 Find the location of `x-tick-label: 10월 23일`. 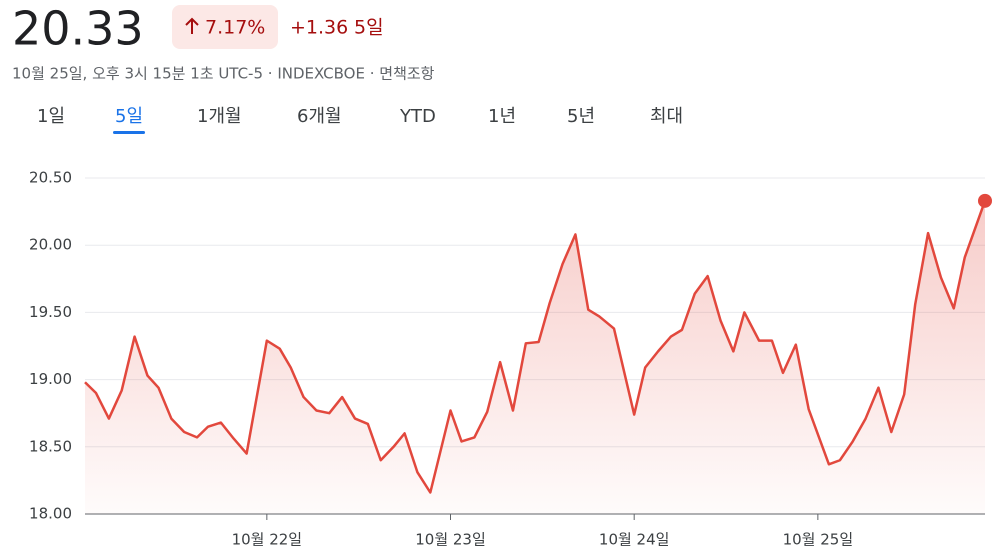

x-tick-label: 10월 23일 is located at coordinates (450, 540).